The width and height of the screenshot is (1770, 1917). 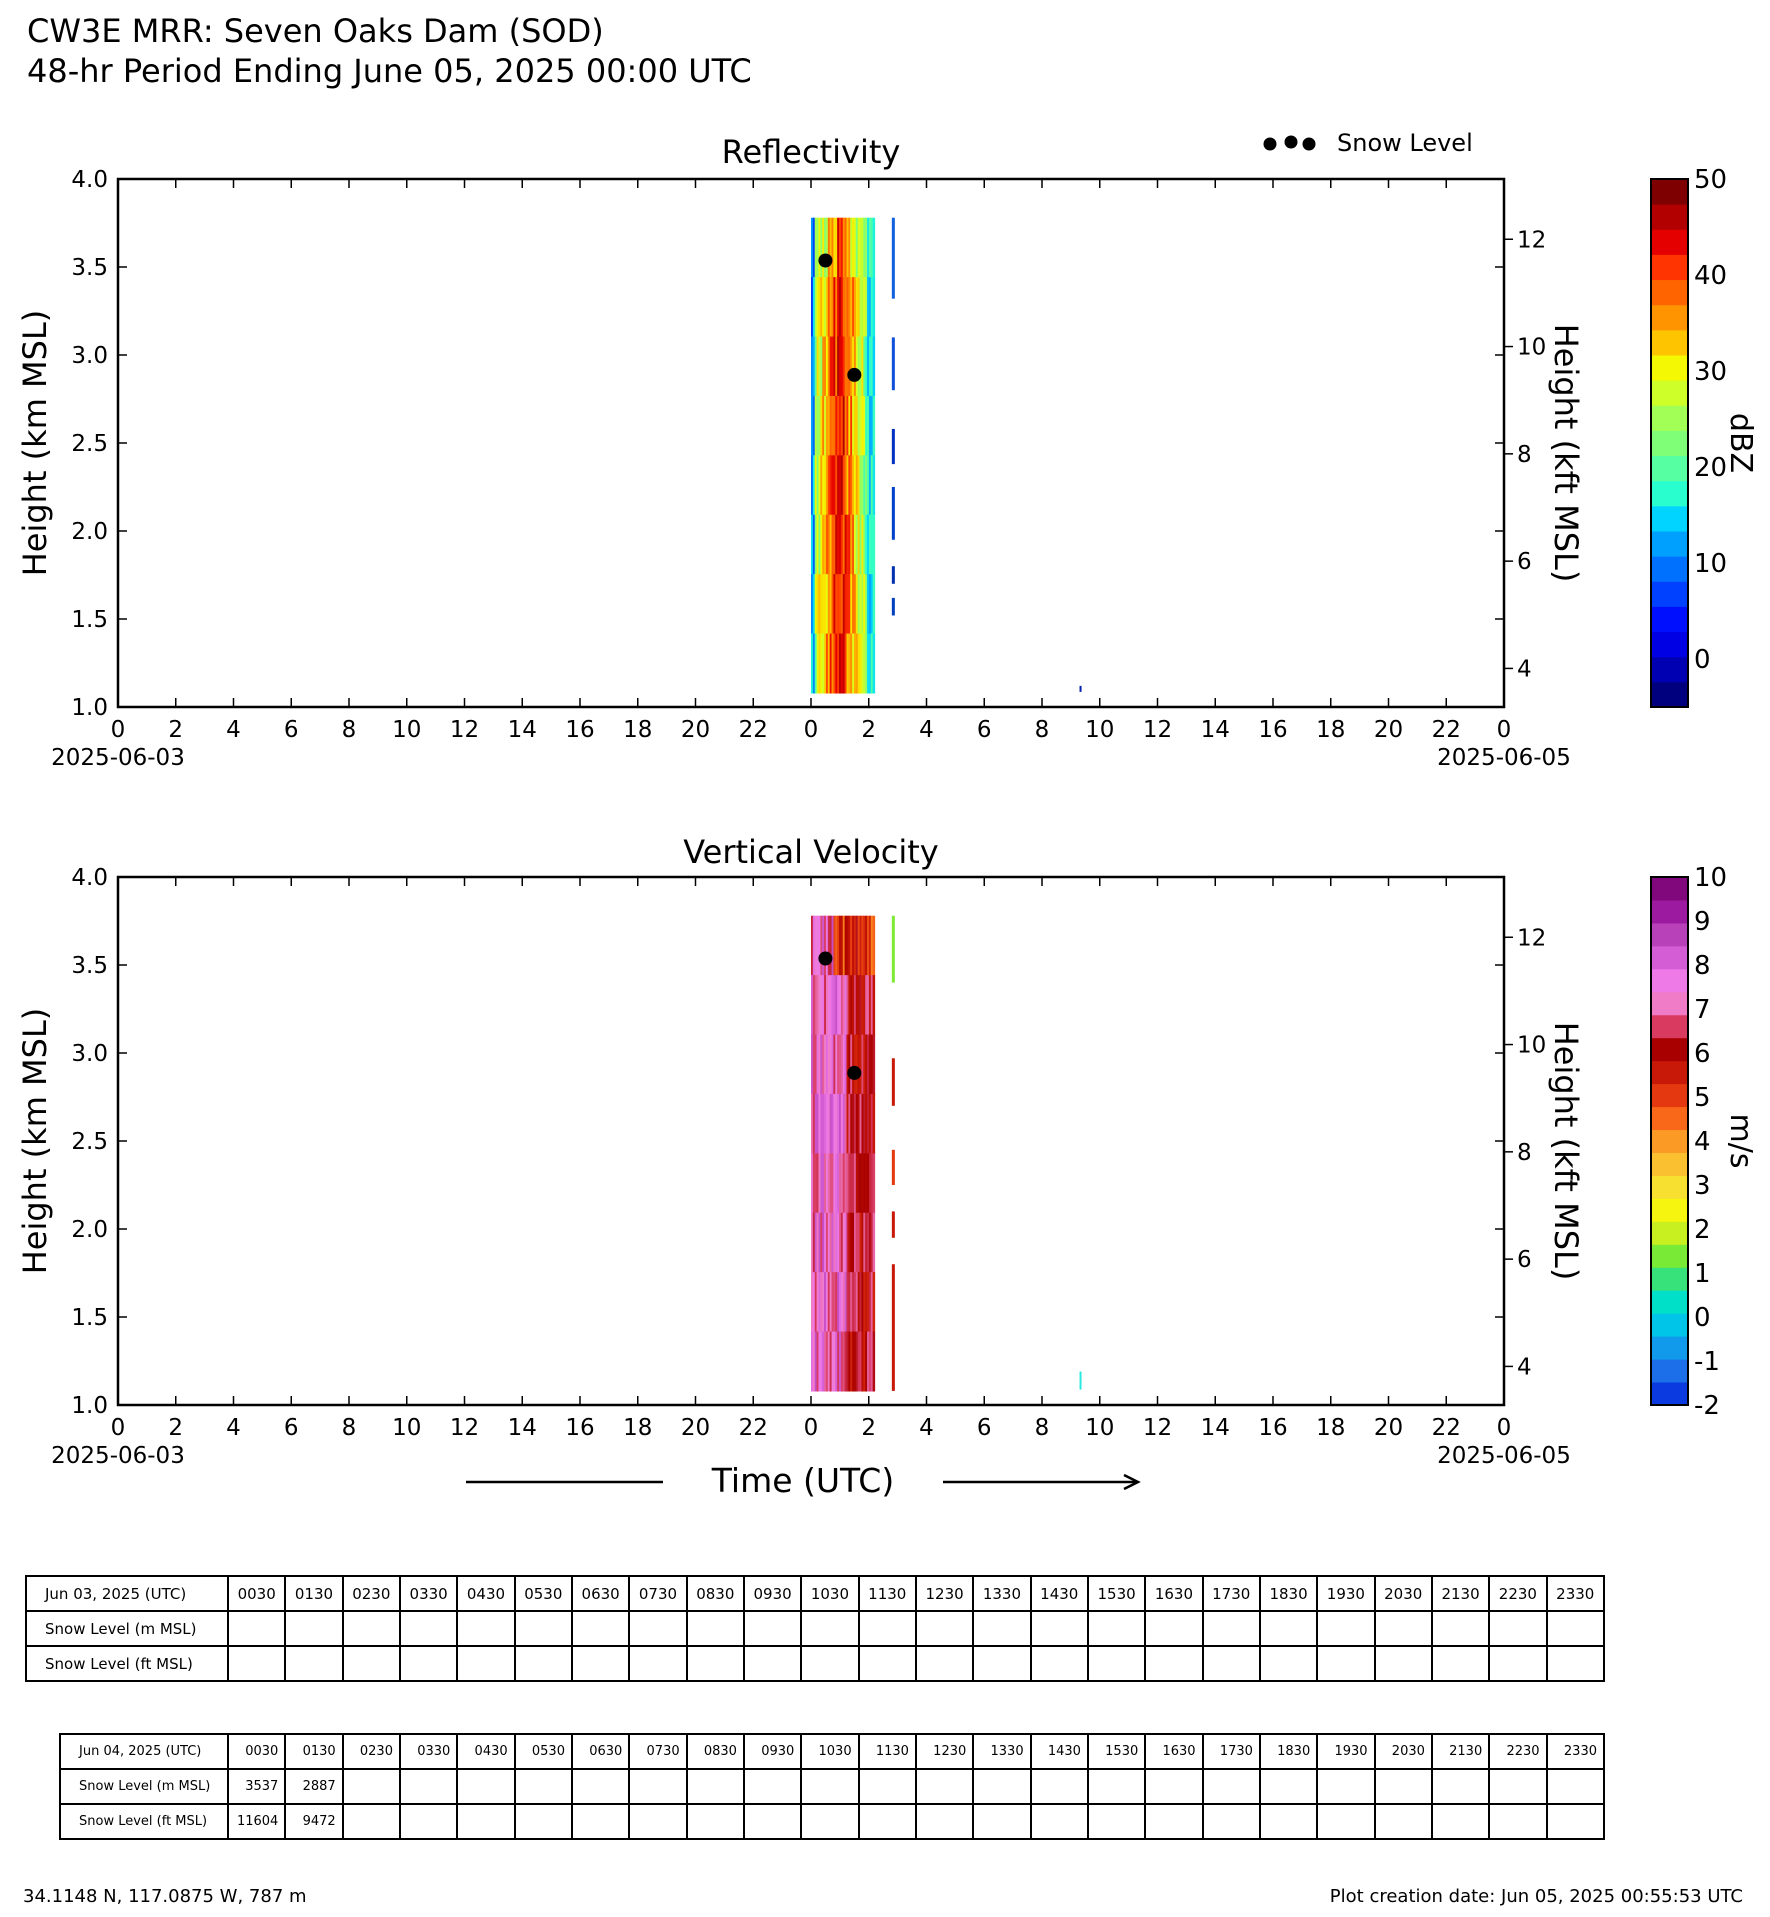 What do you see at coordinates (543, 1593) in the screenshot?
I see `table-time-header: 0530` at bounding box center [543, 1593].